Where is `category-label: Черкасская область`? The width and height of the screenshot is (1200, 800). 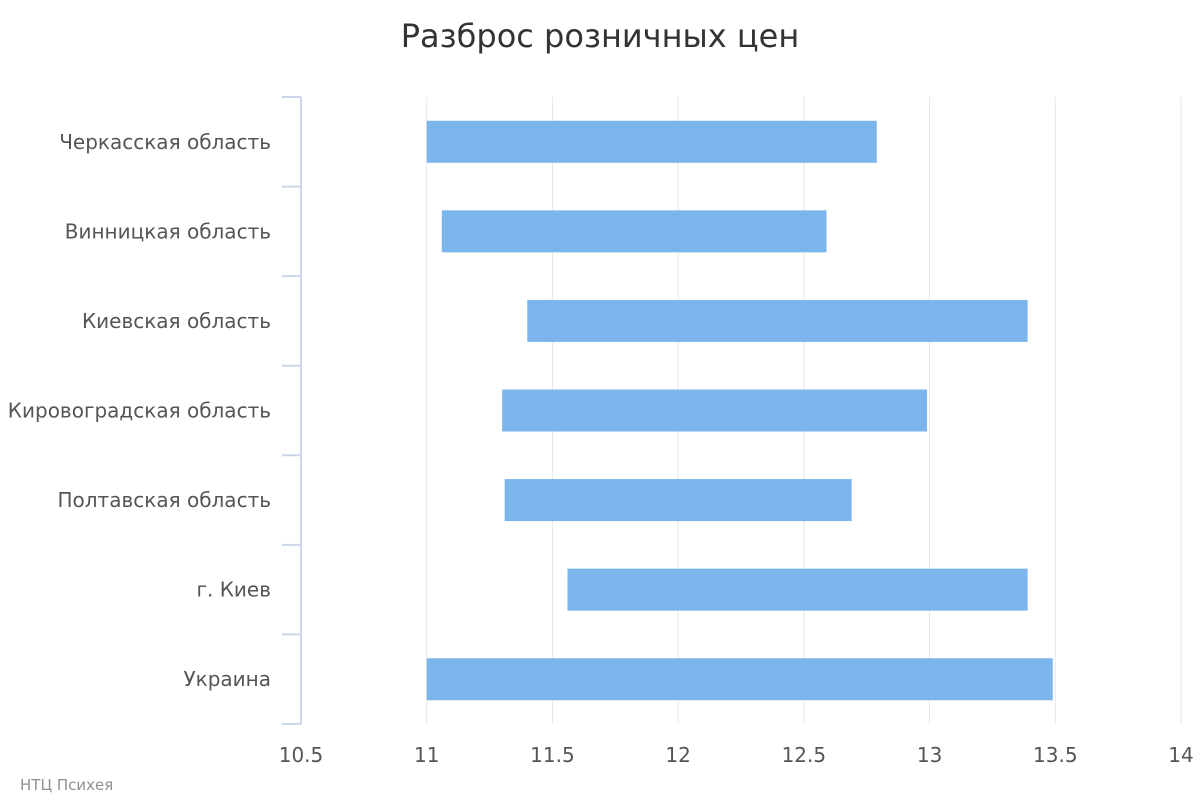 category-label: Черкасская область is located at coordinates (165, 142).